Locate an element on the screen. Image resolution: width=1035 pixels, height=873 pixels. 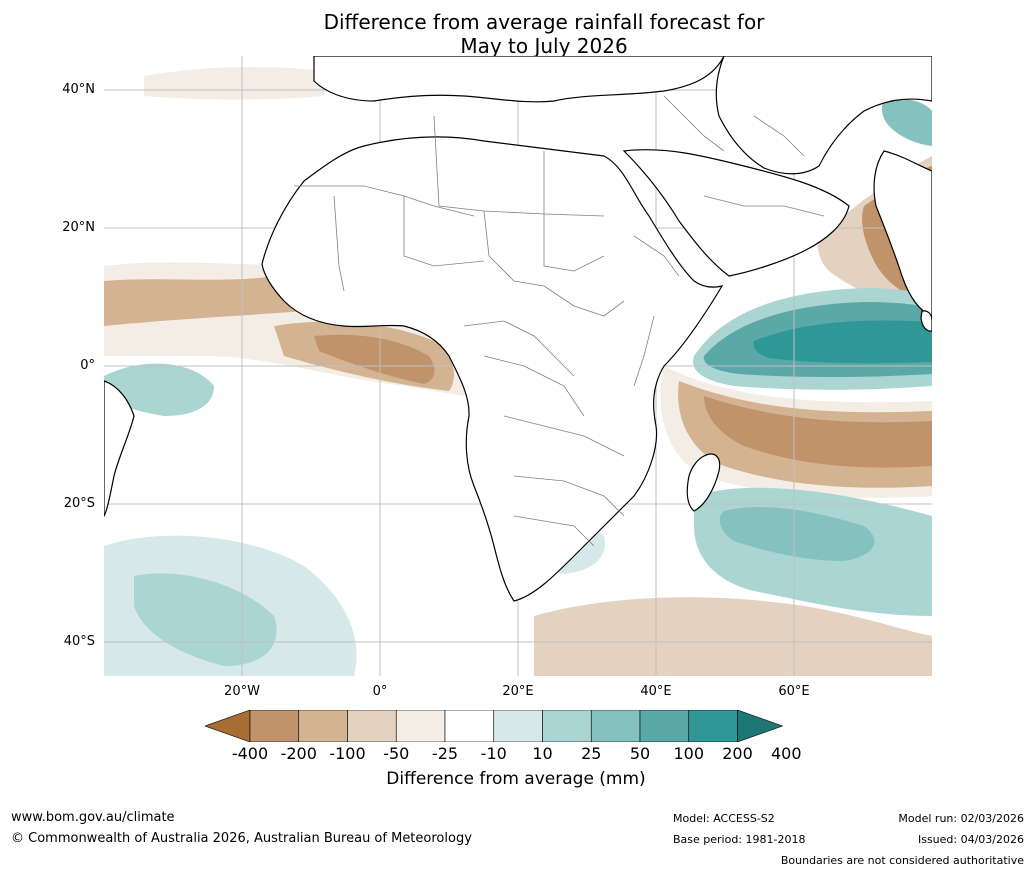
arabian-peninsula-landmass is located at coordinates (736, 213).